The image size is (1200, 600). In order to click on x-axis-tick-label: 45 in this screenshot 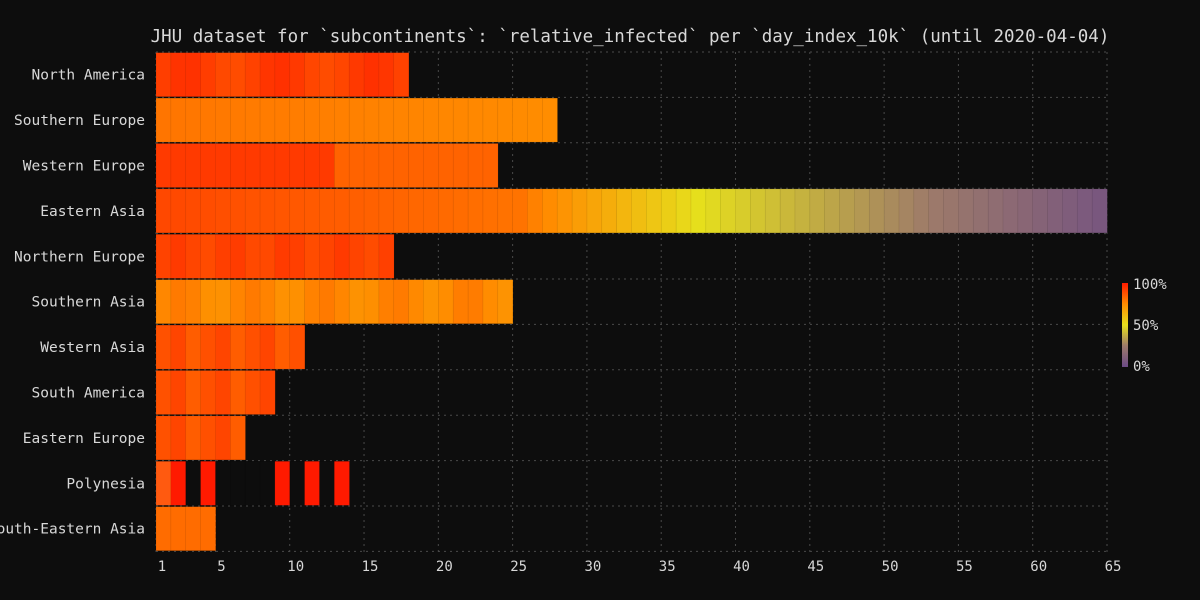, I will do `click(815, 567)`.